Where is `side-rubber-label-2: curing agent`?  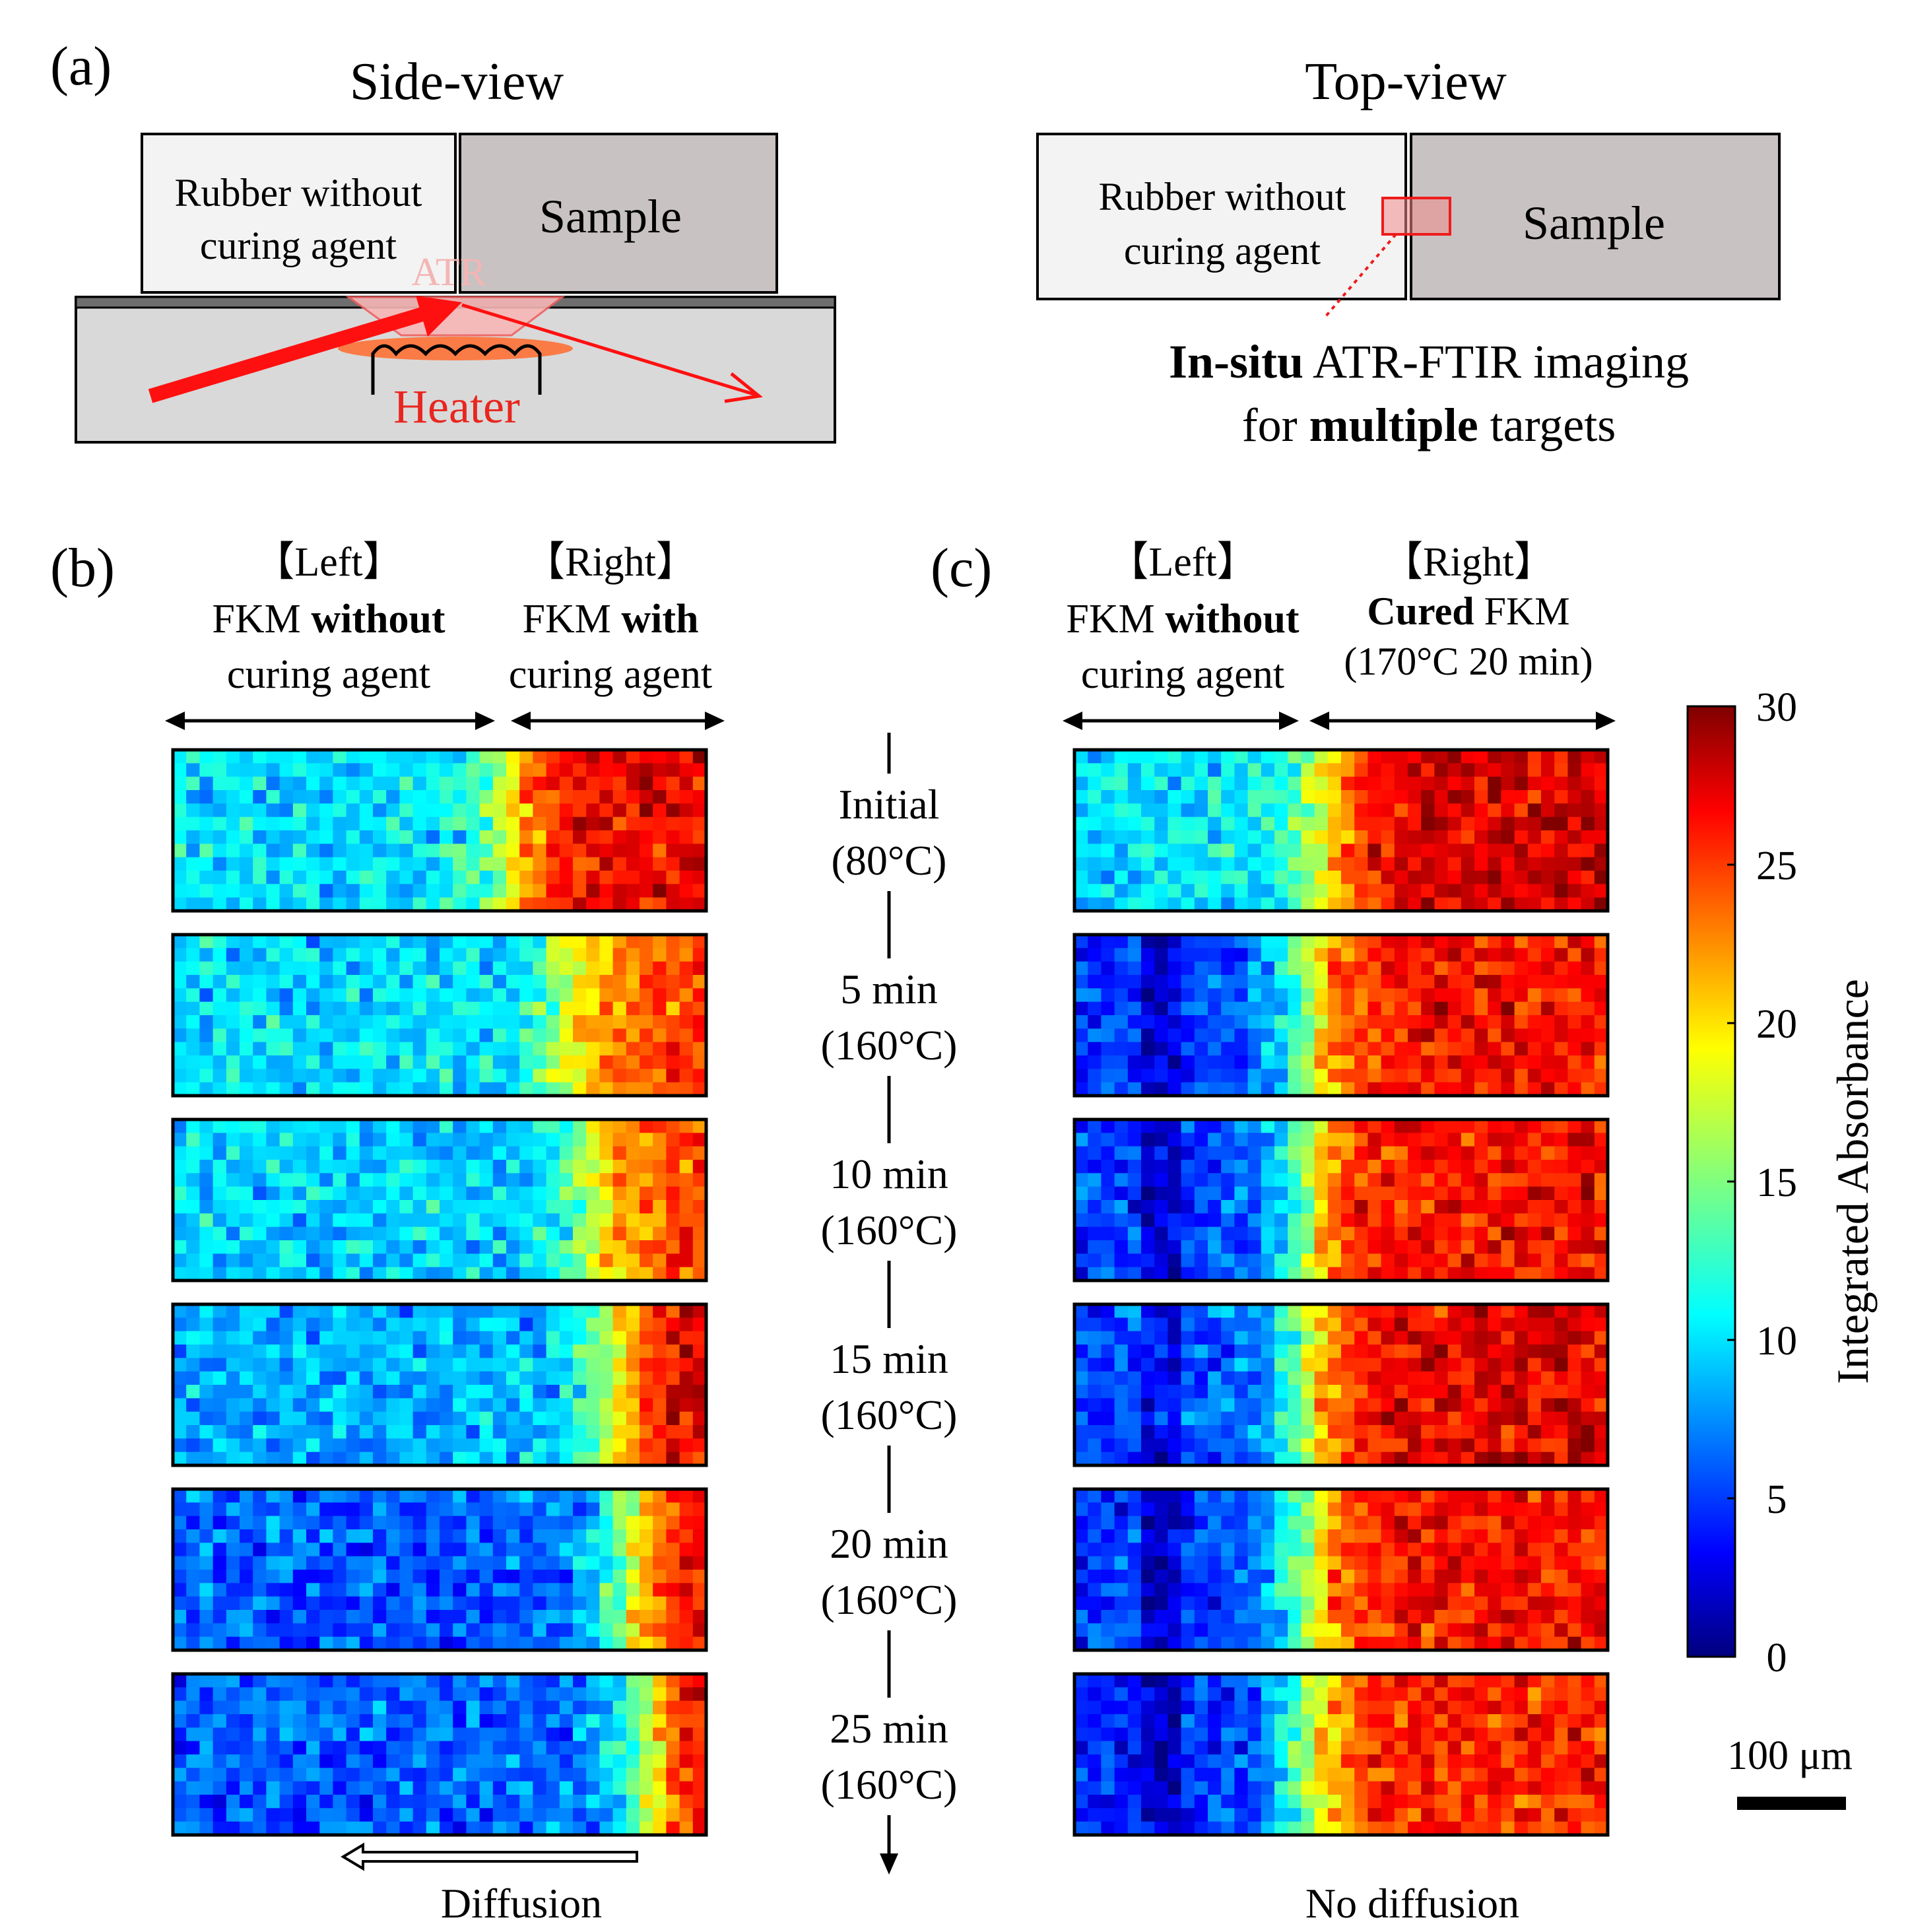 side-rubber-label-2: curing agent is located at coordinates (298, 245).